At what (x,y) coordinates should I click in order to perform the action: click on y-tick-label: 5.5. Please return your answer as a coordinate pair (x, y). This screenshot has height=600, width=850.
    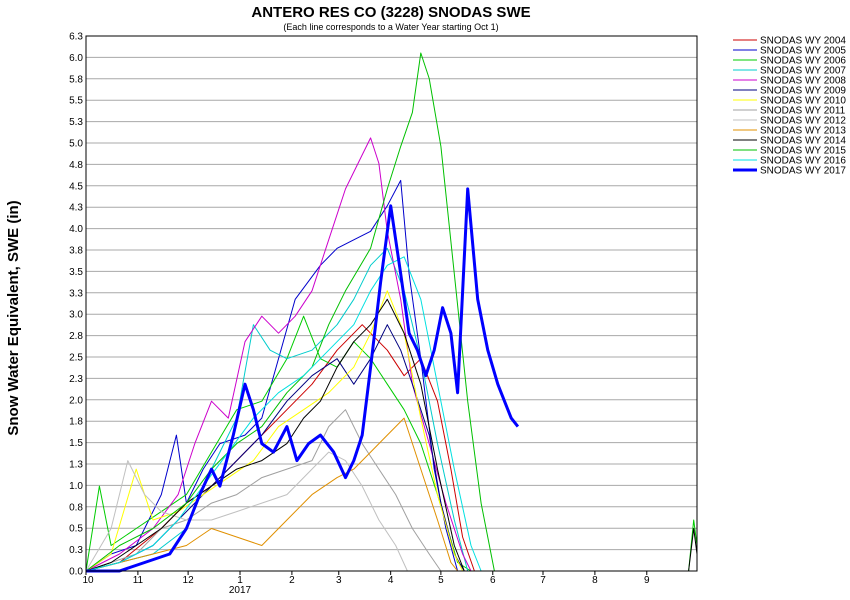
    Looking at the image, I should click on (76, 101).